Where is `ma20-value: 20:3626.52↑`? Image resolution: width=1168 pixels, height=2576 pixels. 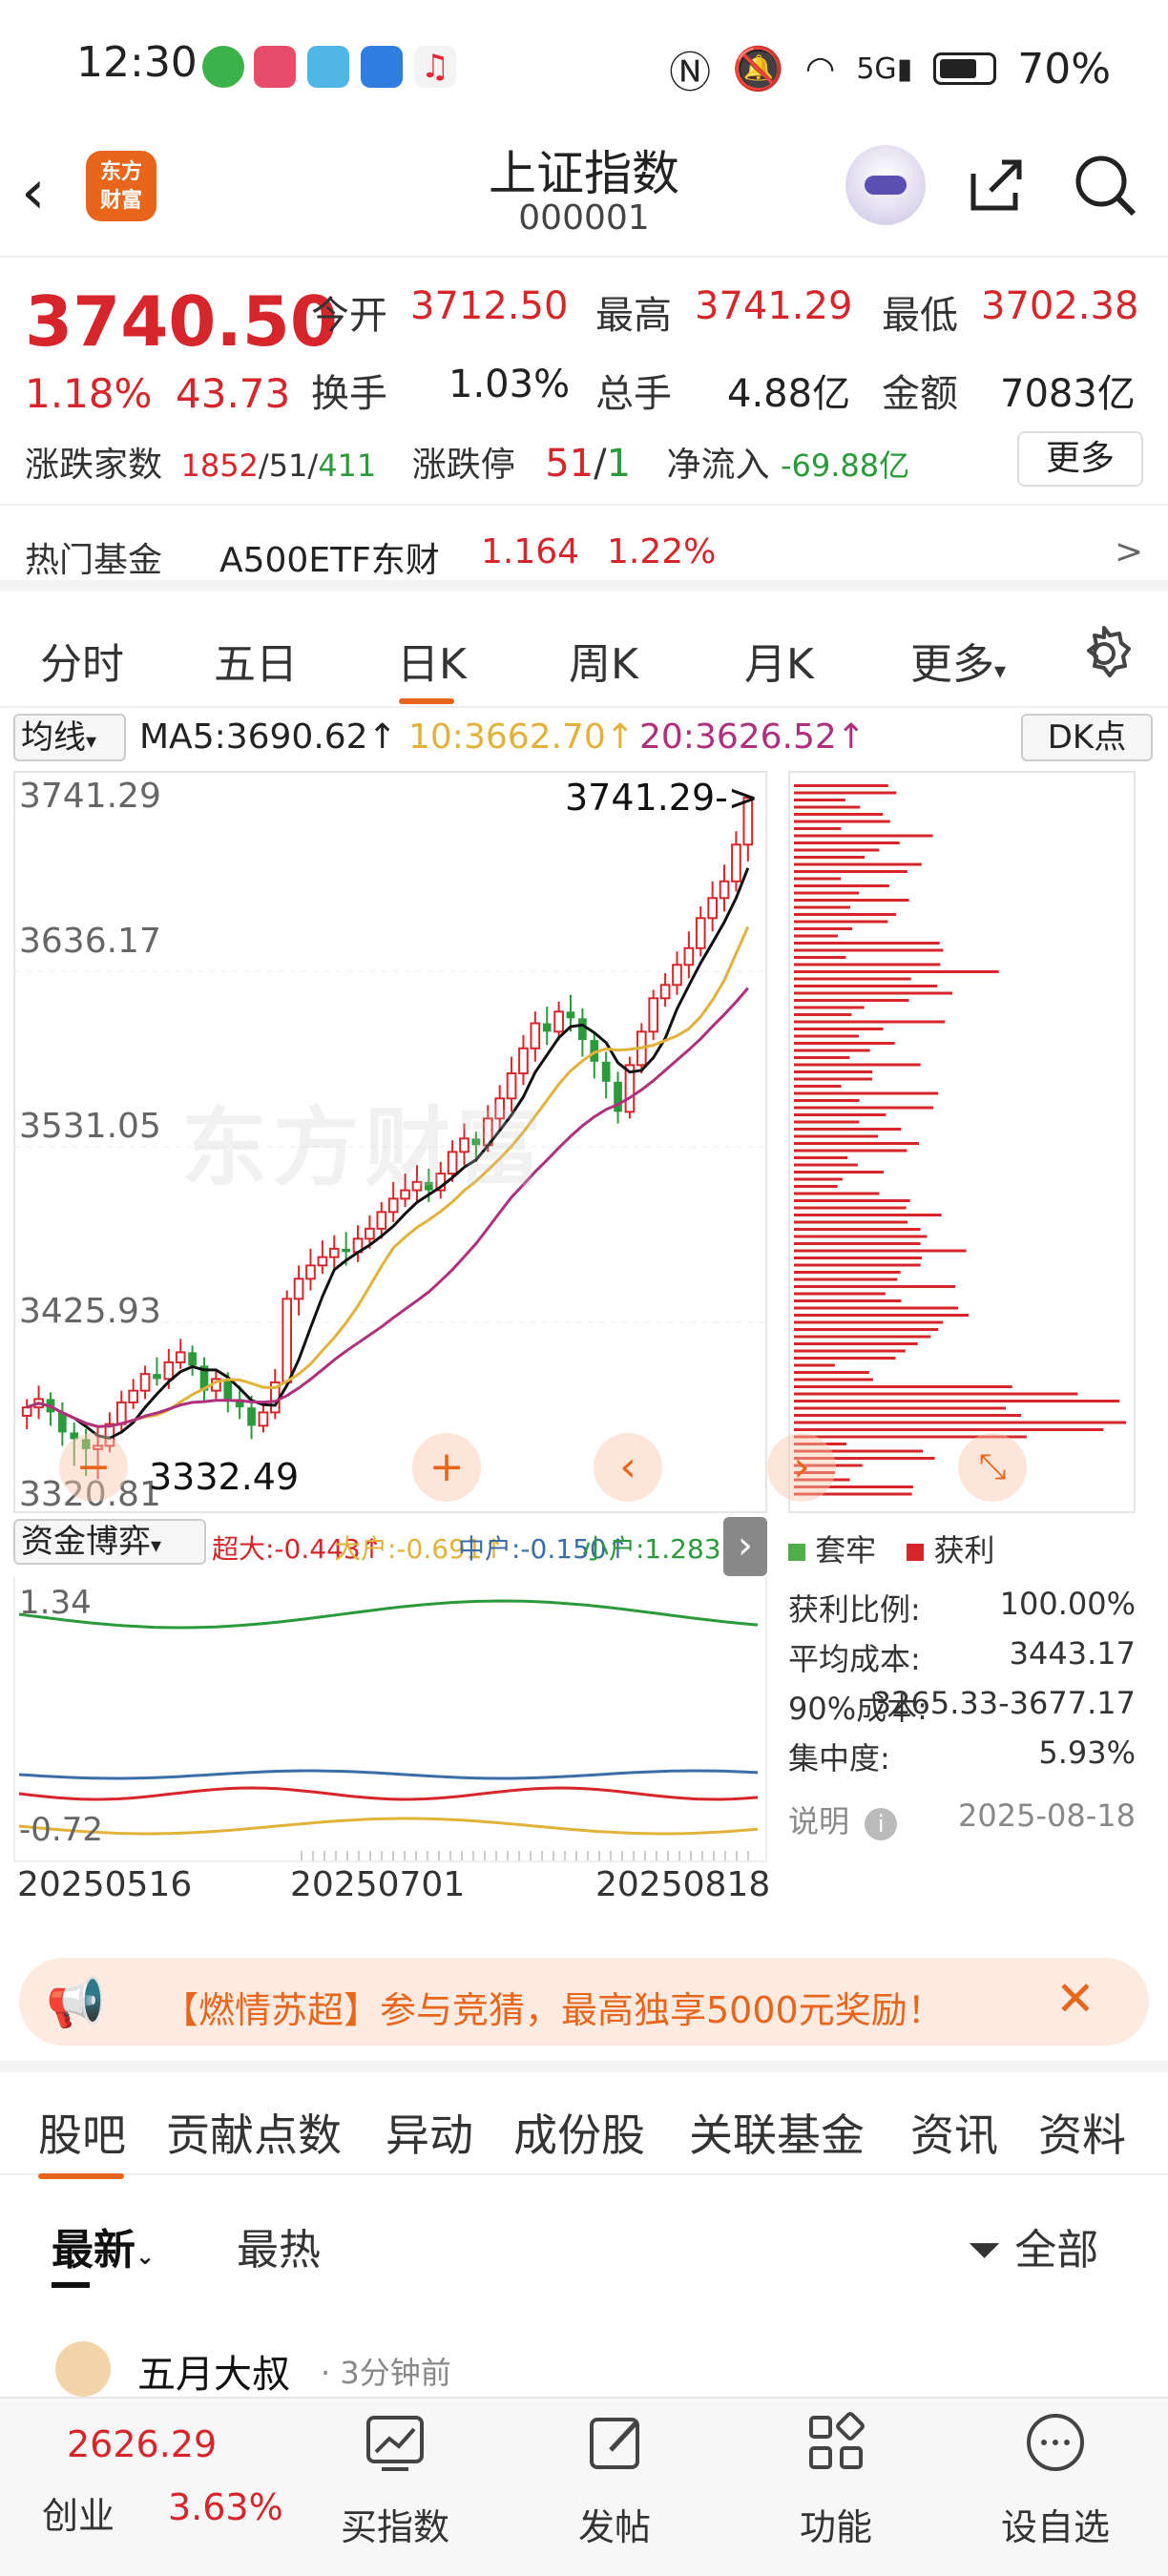 ma20-value: 20:3626.52↑ is located at coordinates (752, 737).